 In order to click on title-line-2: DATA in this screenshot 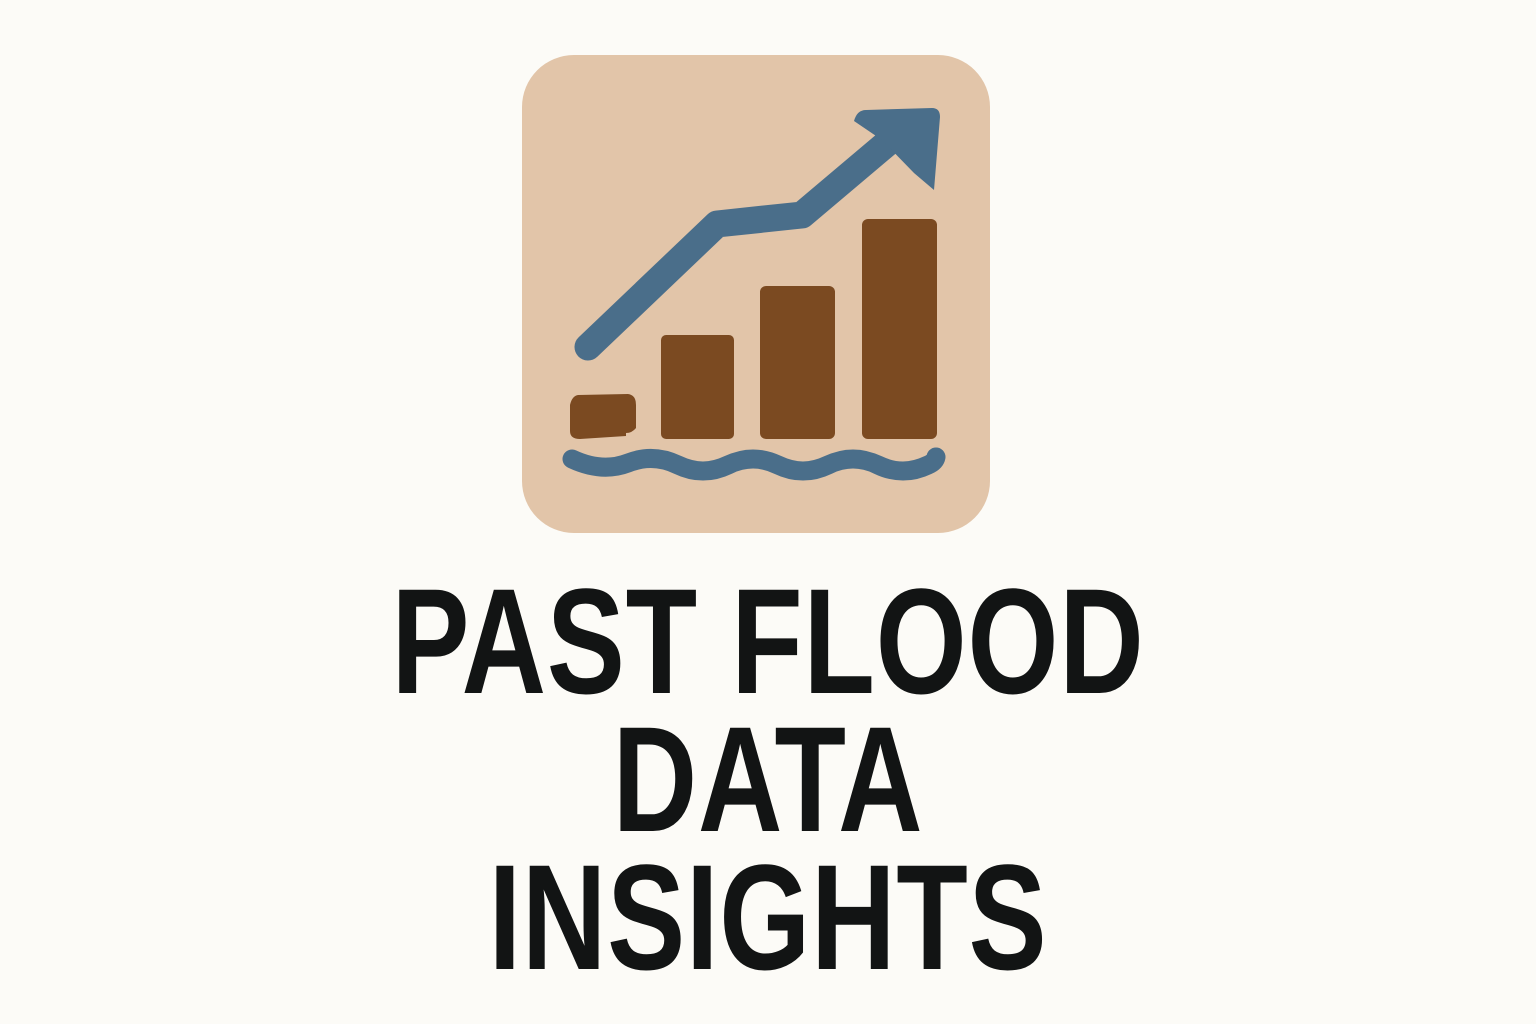, I will do `click(768, 779)`.